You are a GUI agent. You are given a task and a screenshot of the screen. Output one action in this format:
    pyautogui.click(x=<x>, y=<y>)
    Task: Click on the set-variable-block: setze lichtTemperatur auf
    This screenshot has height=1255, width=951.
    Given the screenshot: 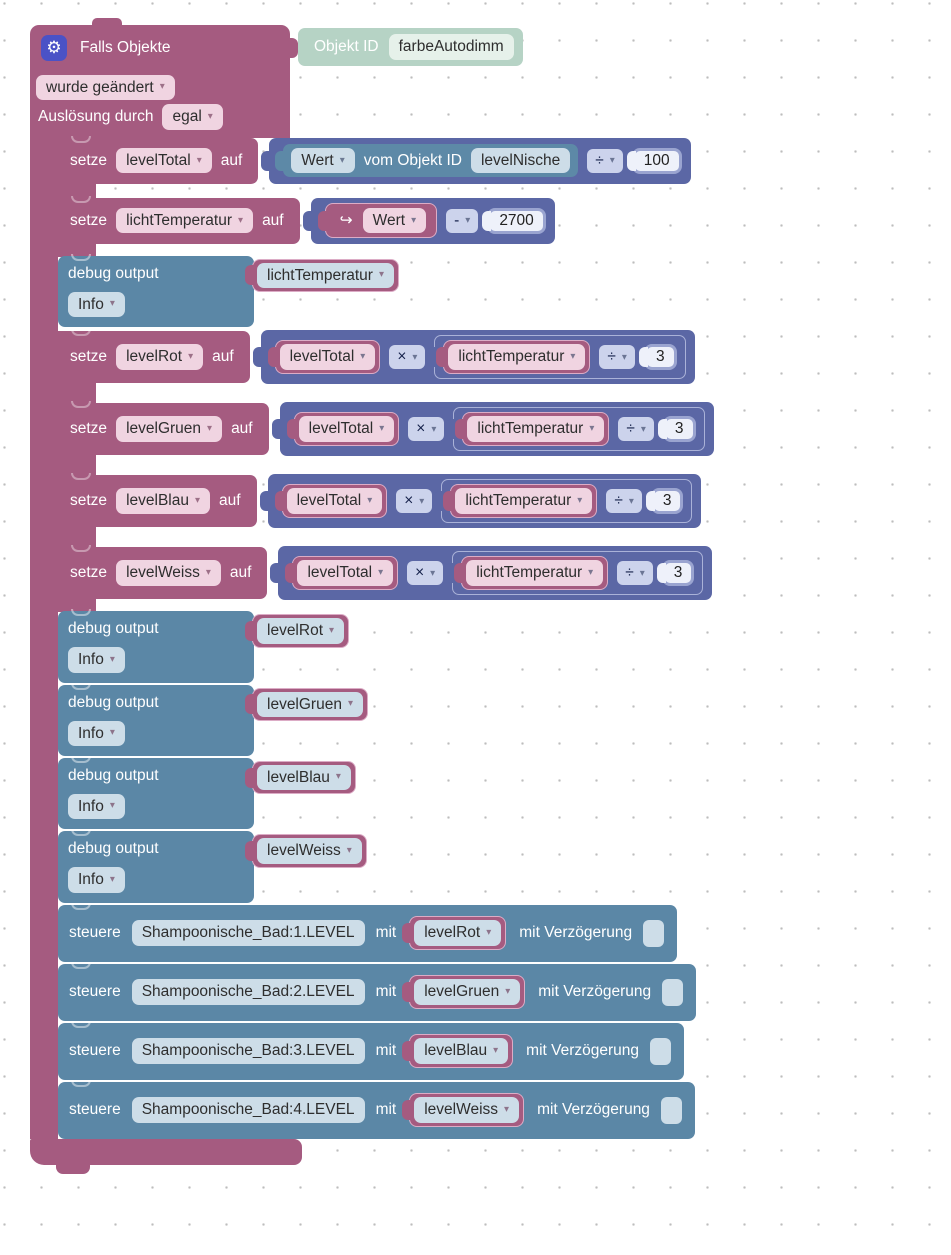 What is the action you would take?
    pyautogui.click(x=179, y=226)
    